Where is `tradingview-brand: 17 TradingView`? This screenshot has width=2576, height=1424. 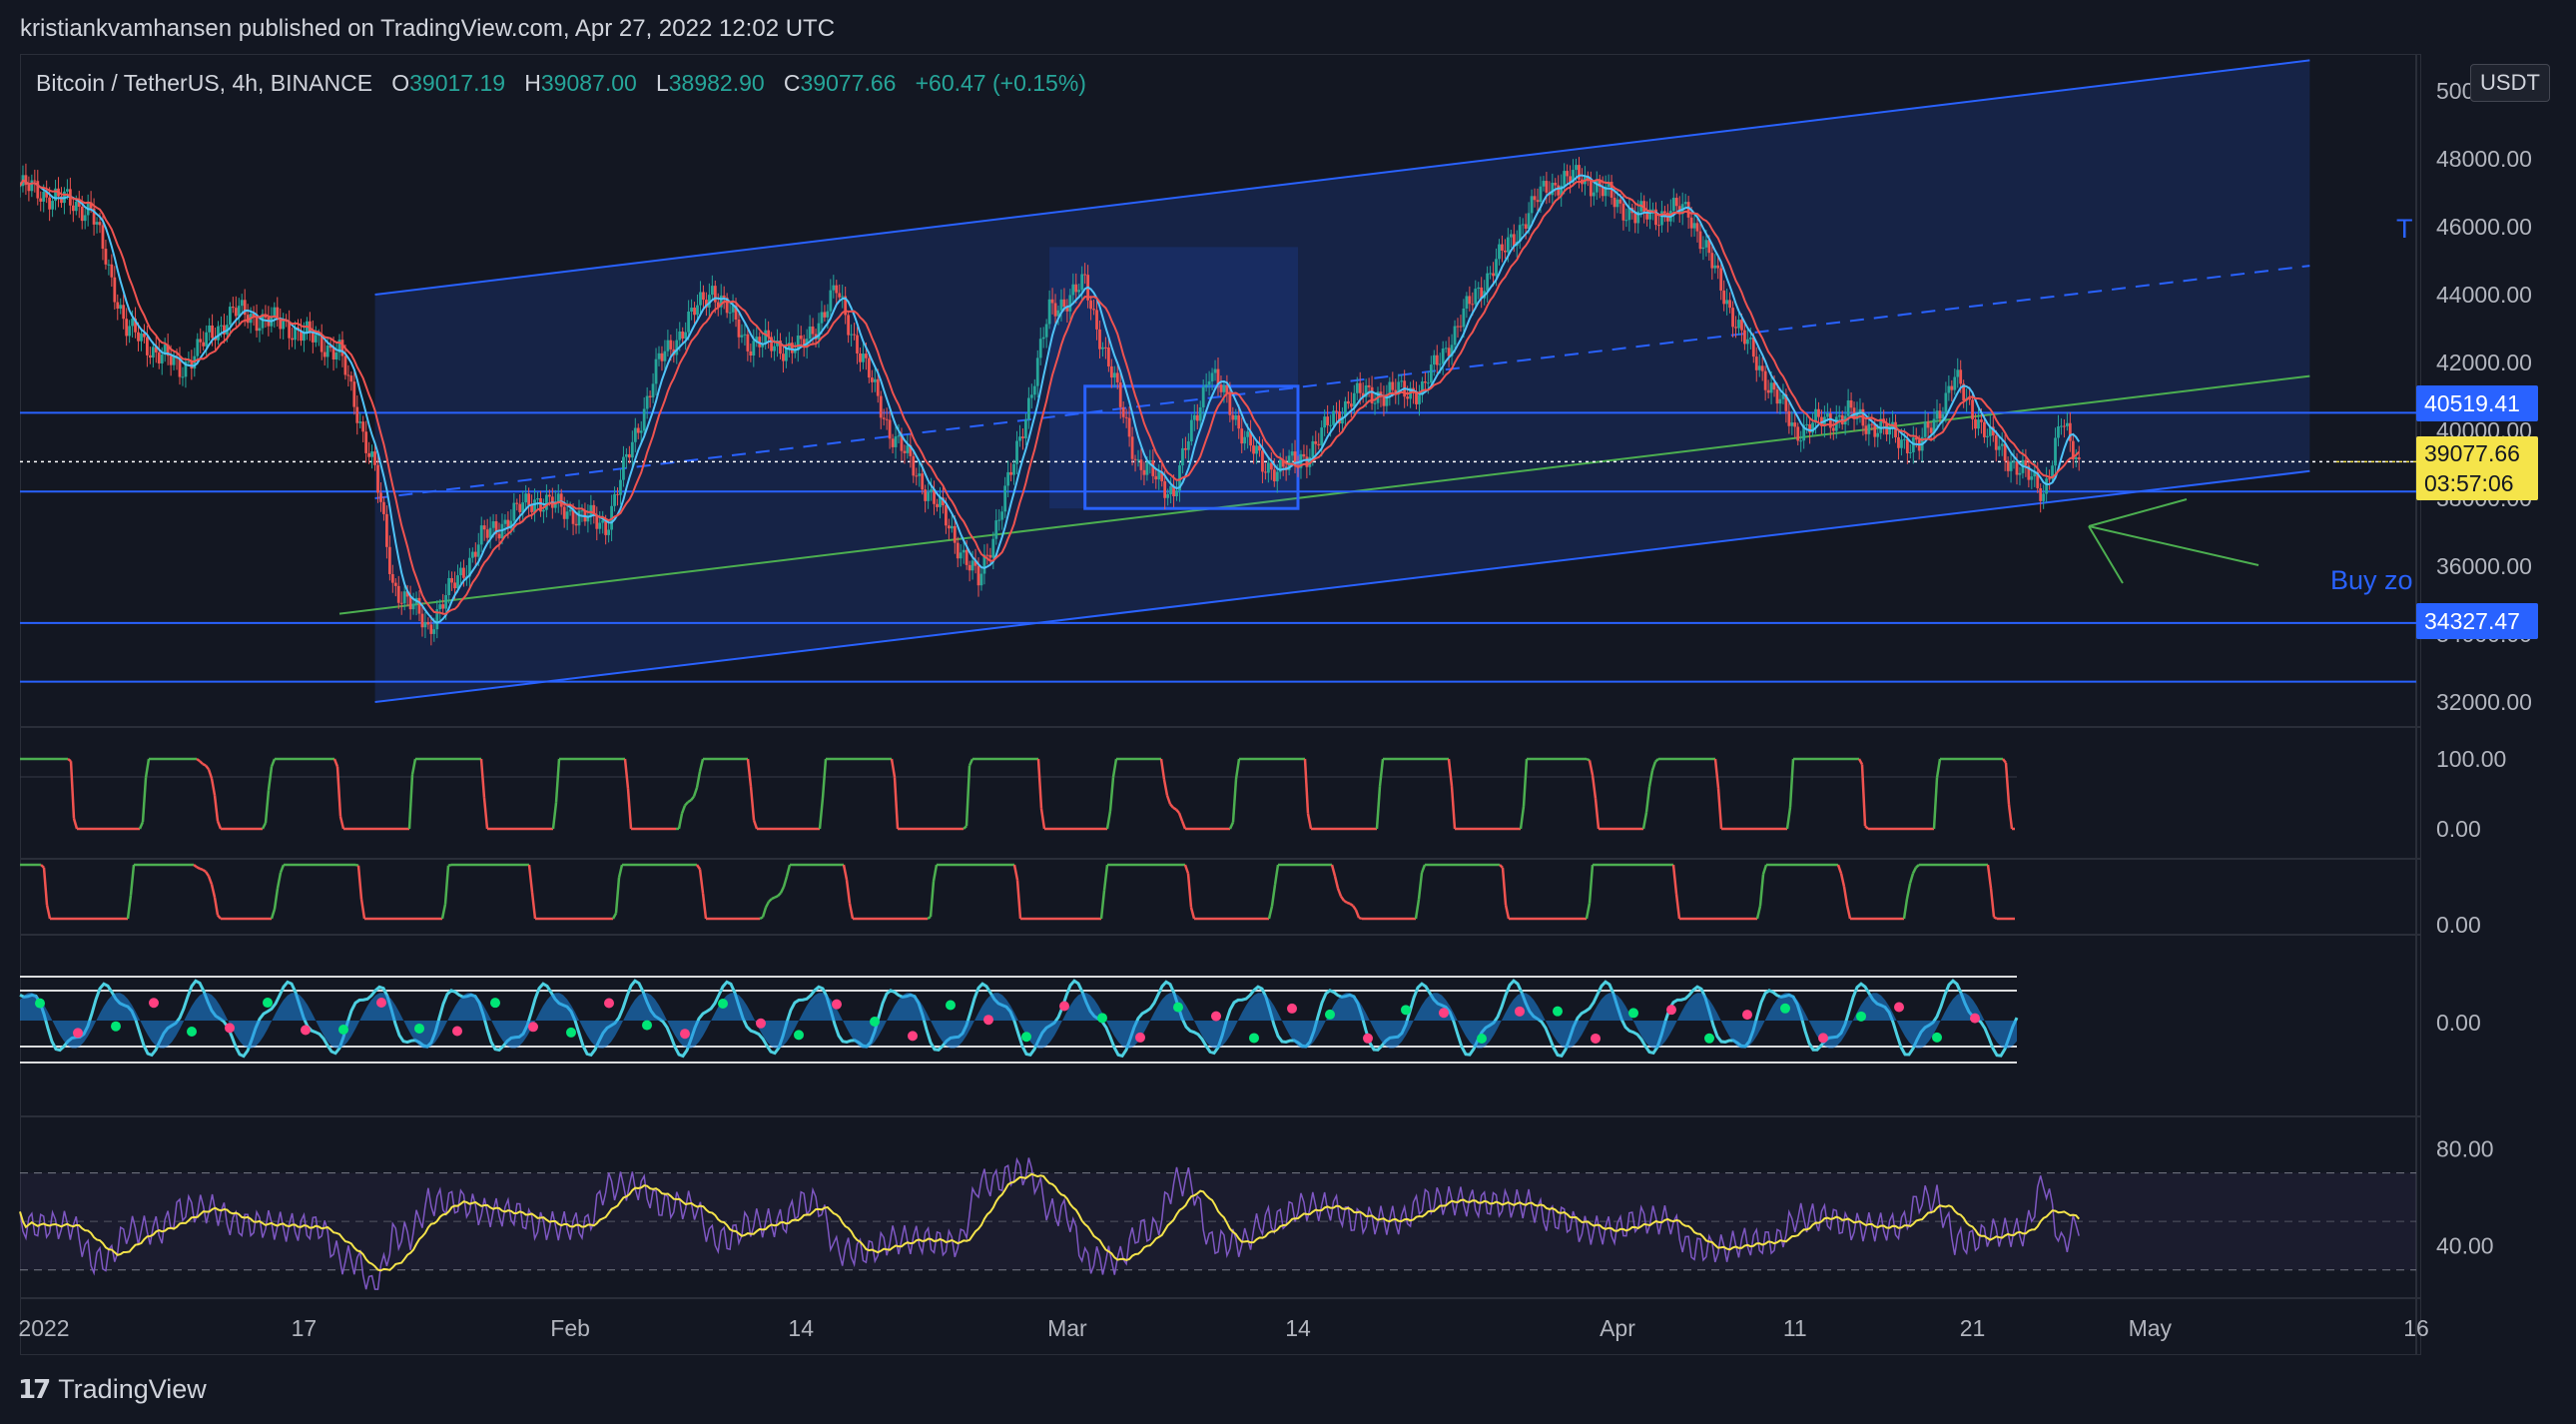
tradingview-brand: 17 TradingView is located at coordinates (112, 1389).